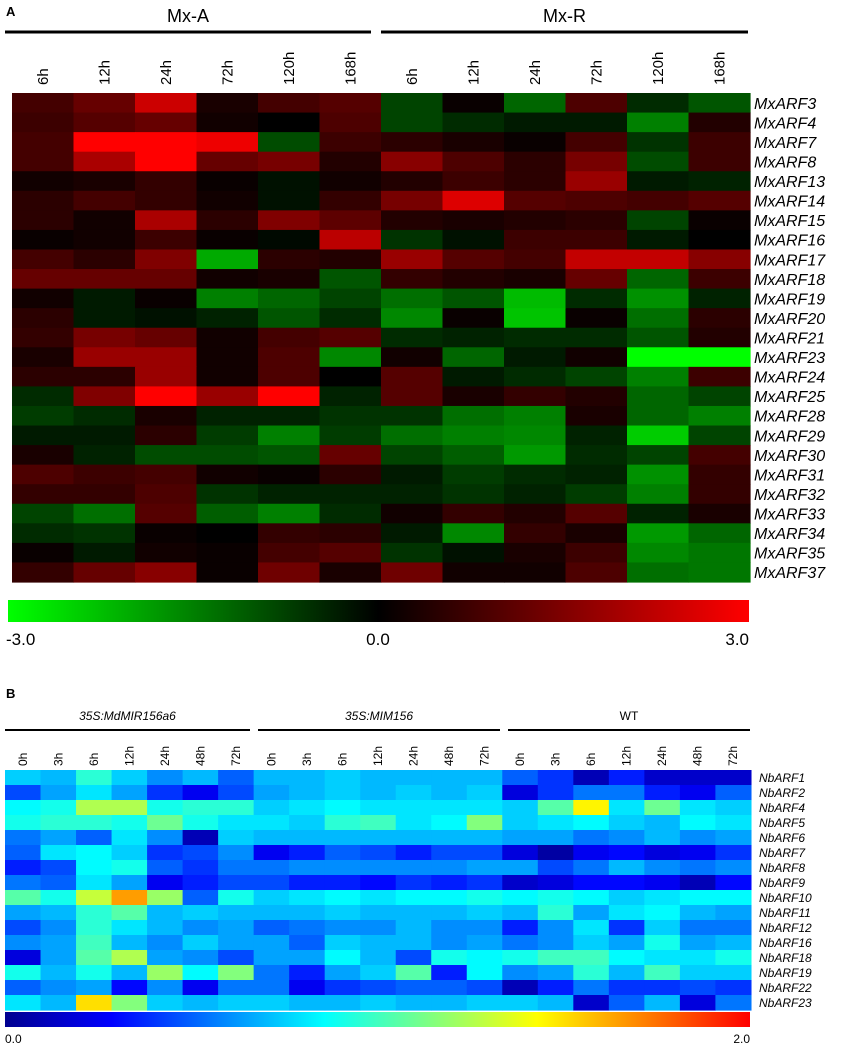  I want to click on row-b-label: NbARF7, so click(782, 853).